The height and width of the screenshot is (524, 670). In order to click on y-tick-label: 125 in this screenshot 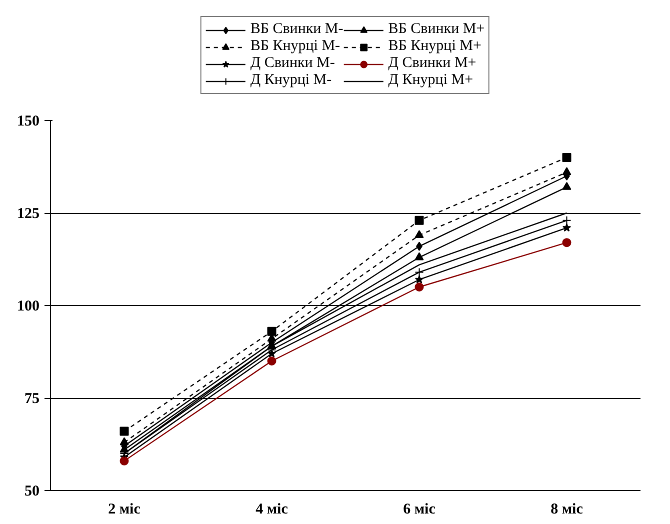, I will do `click(28, 214)`.